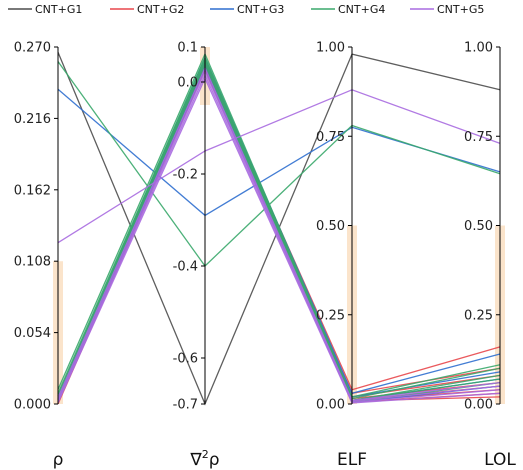 The height and width of the screenshot is (470, 523). I want to click on axis-title-0: ρ, so click(58, 460).